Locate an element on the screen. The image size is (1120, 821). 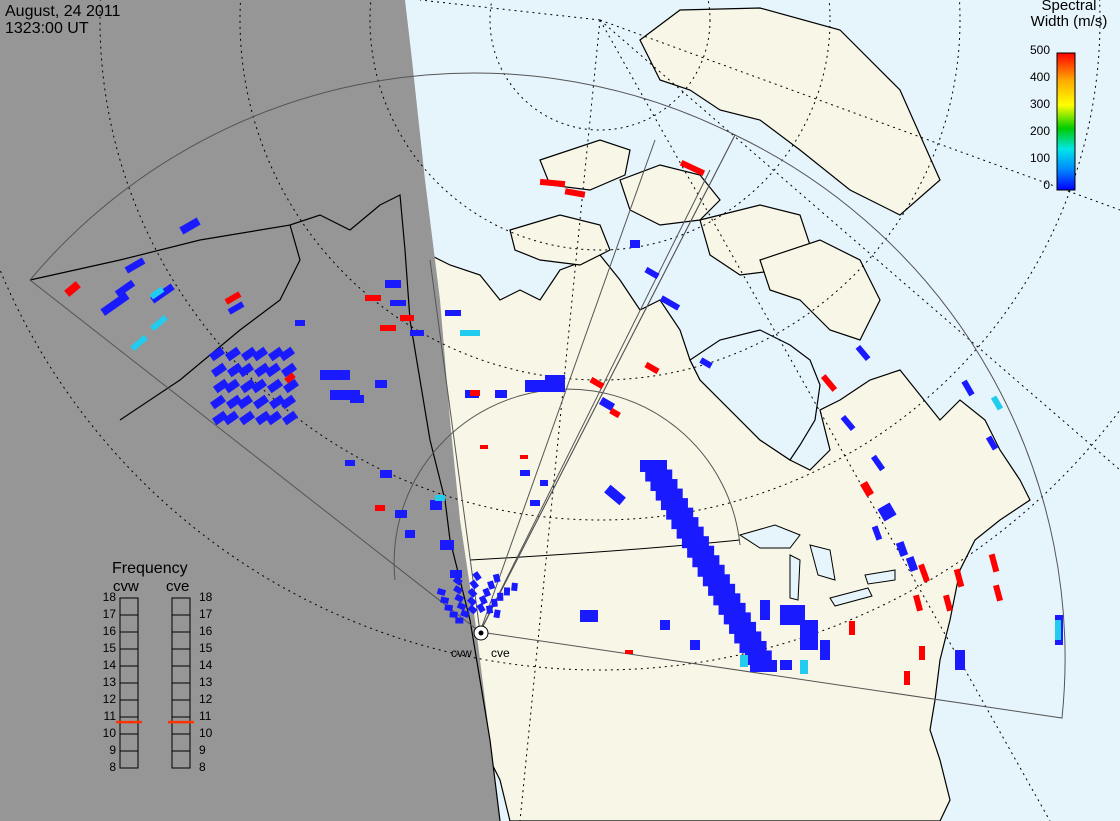
frequency-scale-label: 9 is located at coordinates (112, 750).